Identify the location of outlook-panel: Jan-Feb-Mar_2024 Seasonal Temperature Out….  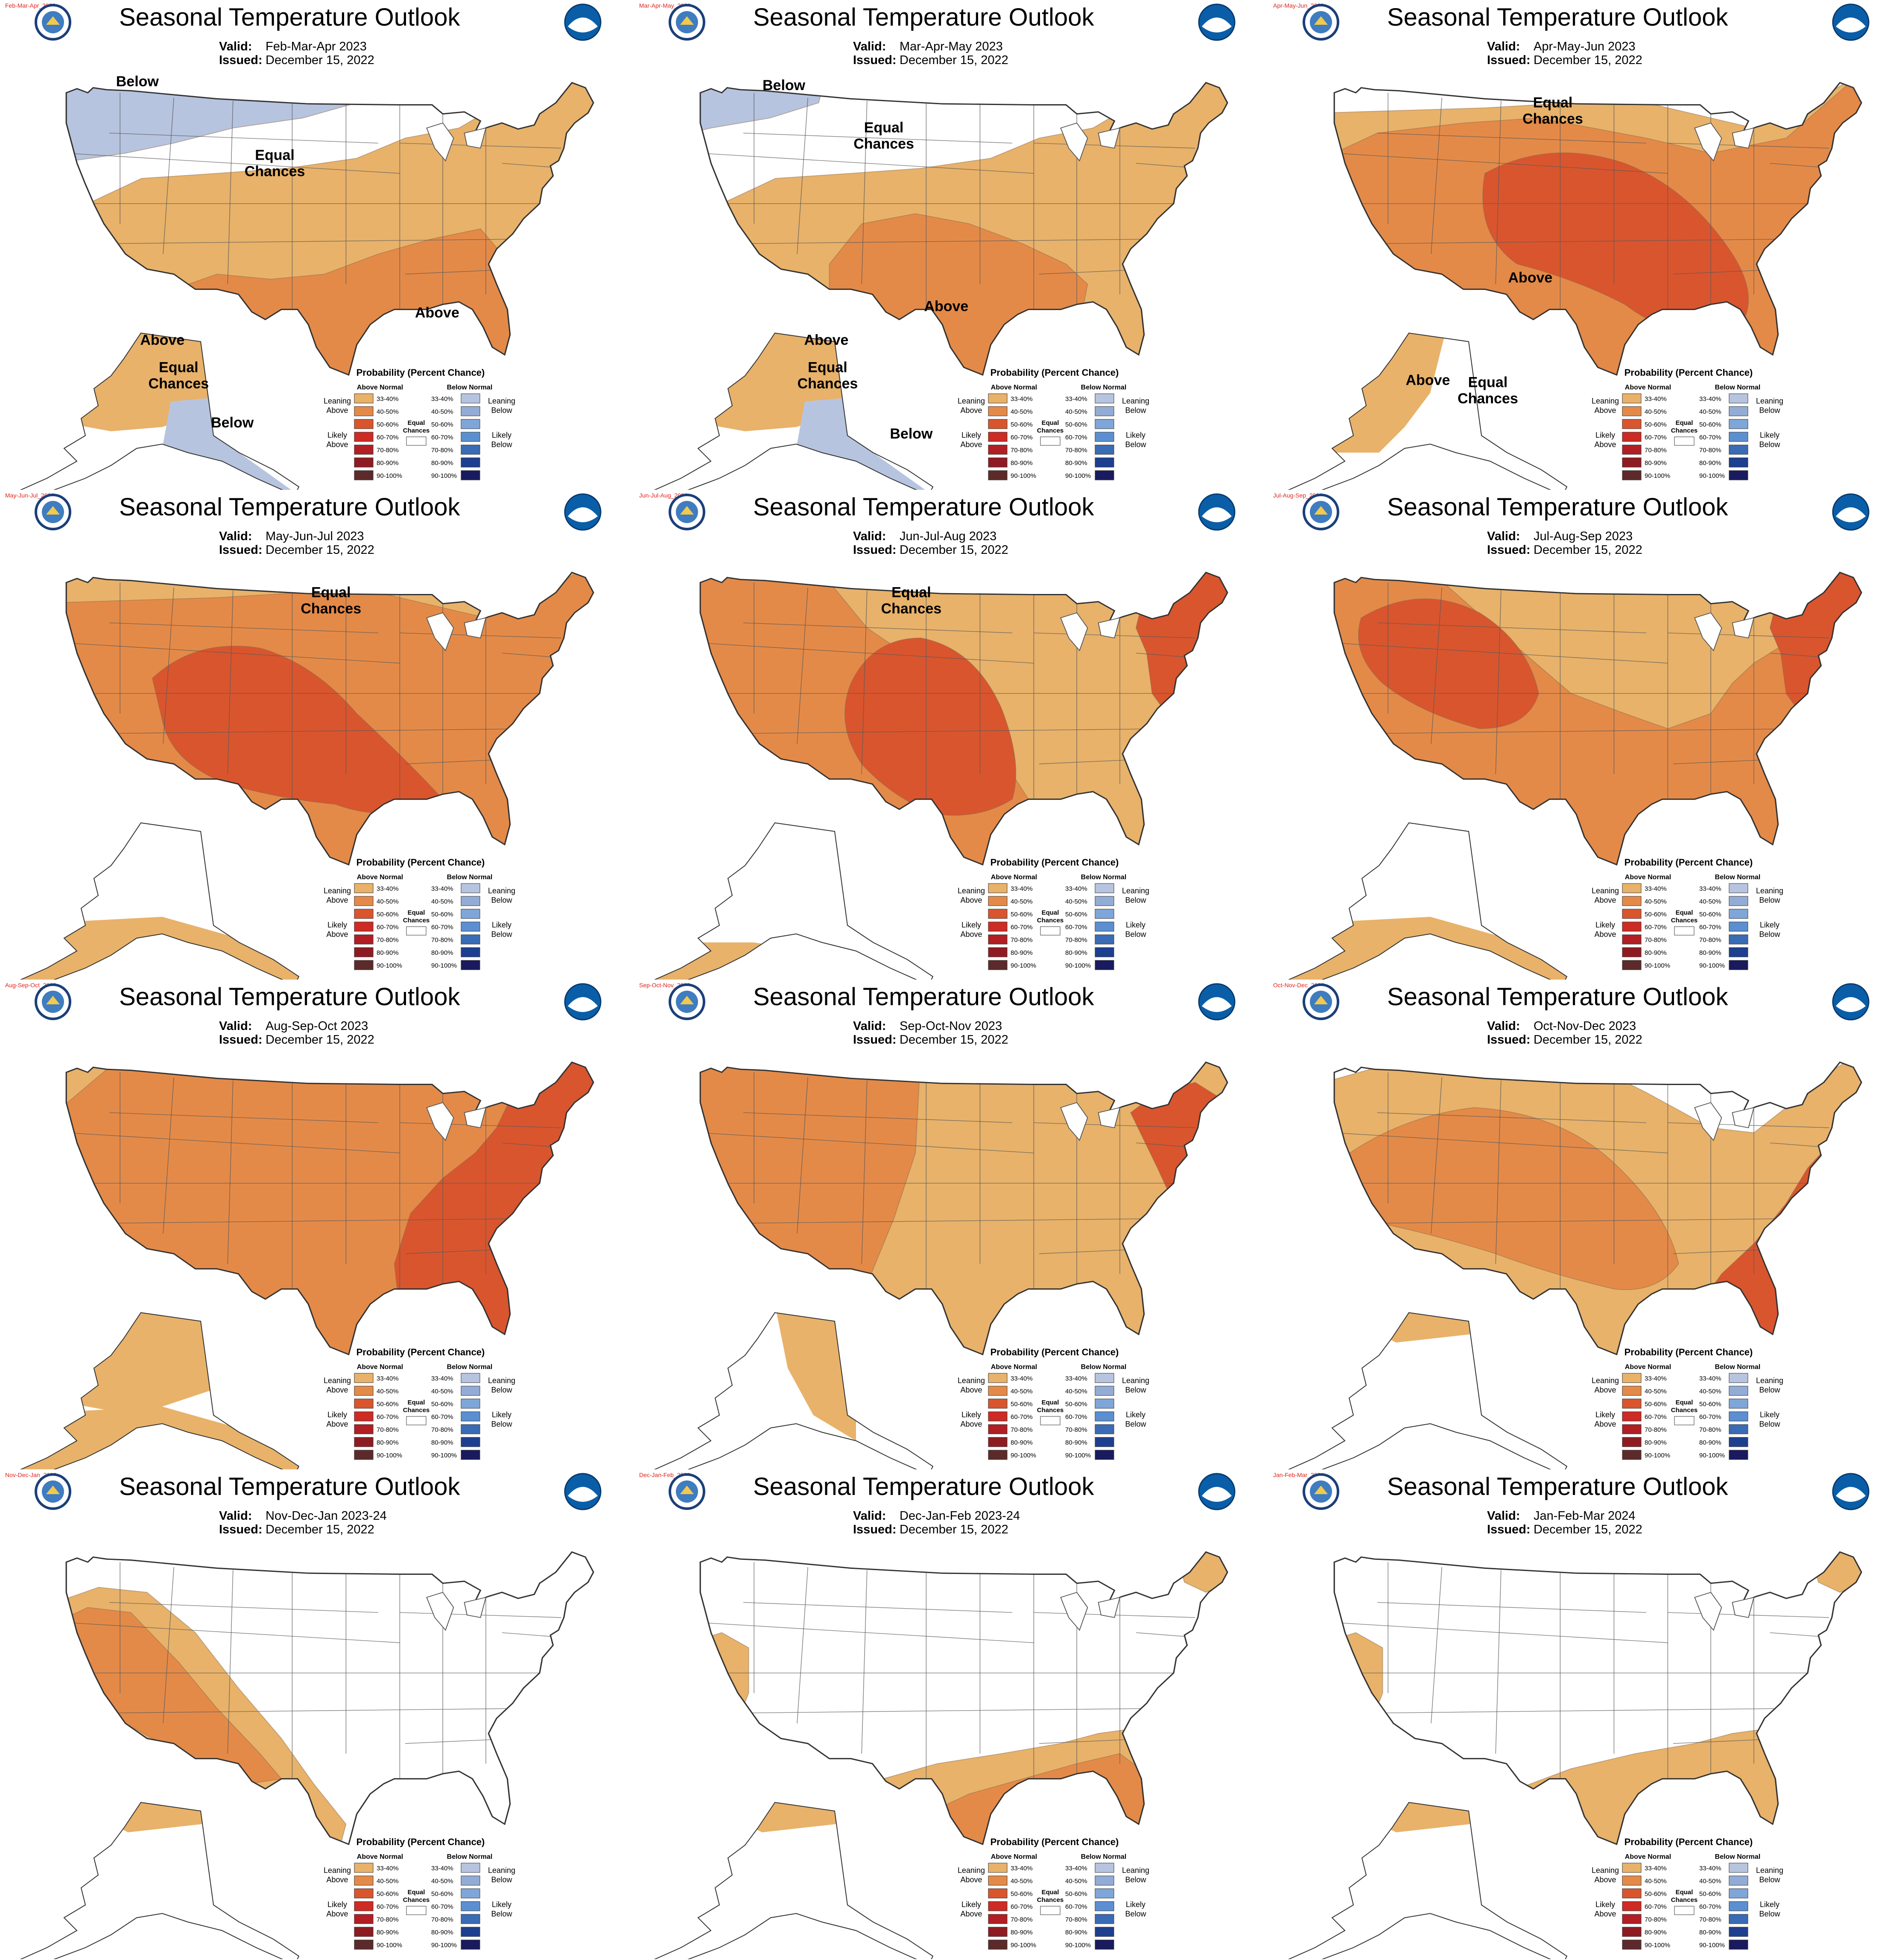
(1585, 1714).